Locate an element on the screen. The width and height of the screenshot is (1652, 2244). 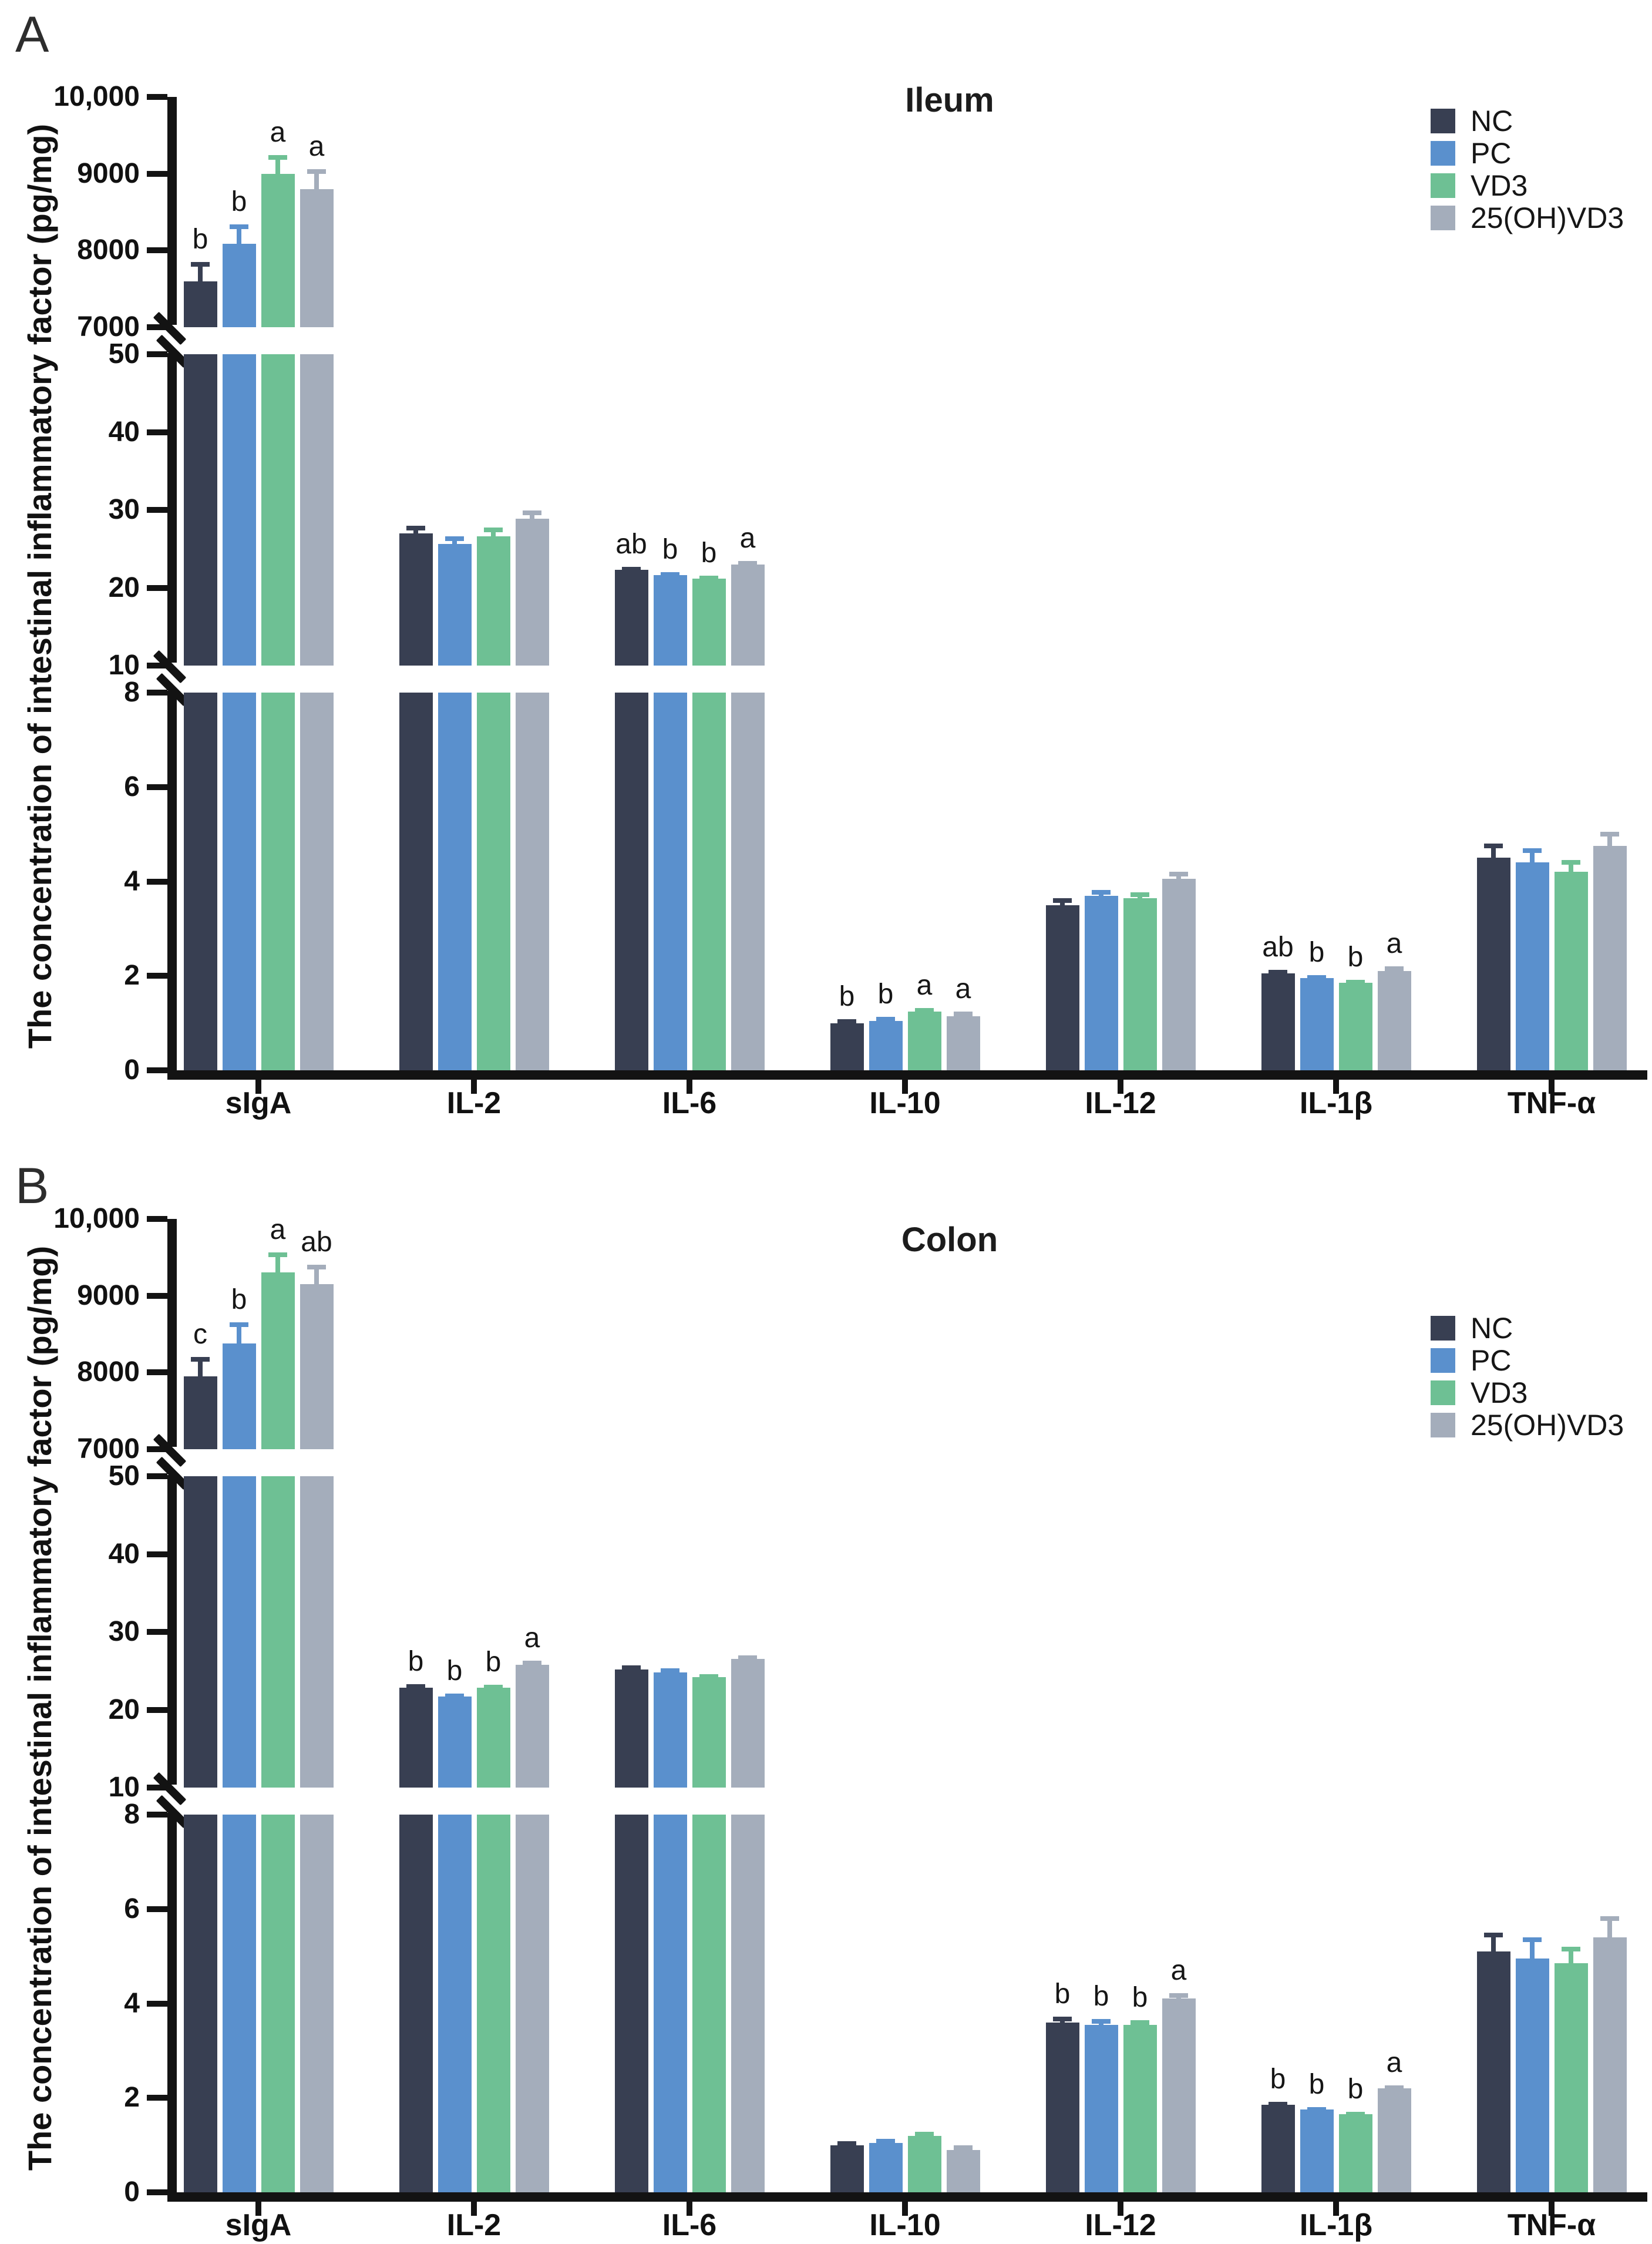
y-tick-label: 6 is located at coordinates (132, 1909).